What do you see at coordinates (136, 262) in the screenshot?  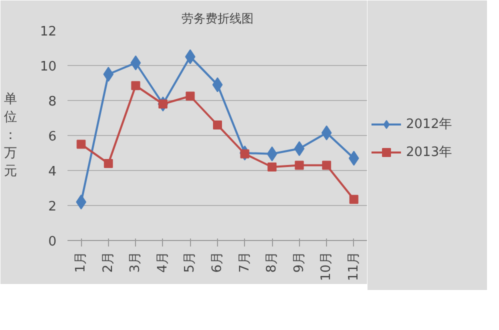 I see `x-tick-label: 3月` at bounding box center [136, 262].